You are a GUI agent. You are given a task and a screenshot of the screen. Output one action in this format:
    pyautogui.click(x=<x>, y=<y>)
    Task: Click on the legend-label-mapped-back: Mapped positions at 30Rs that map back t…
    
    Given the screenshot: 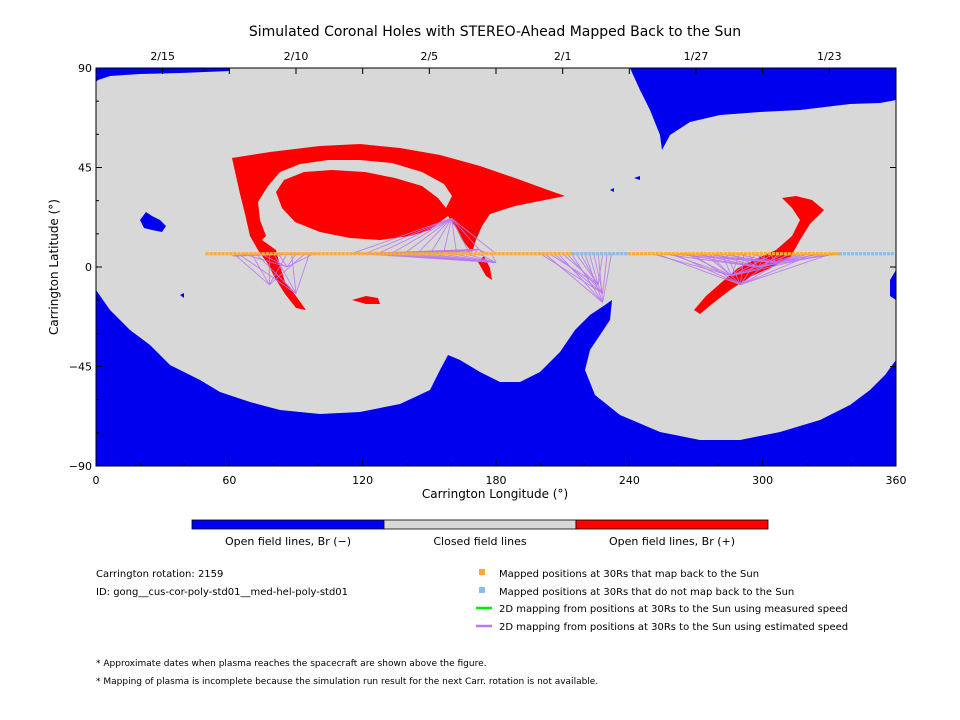 What is the action you would take?
    pyautogui.click(x=629, y=574)
    